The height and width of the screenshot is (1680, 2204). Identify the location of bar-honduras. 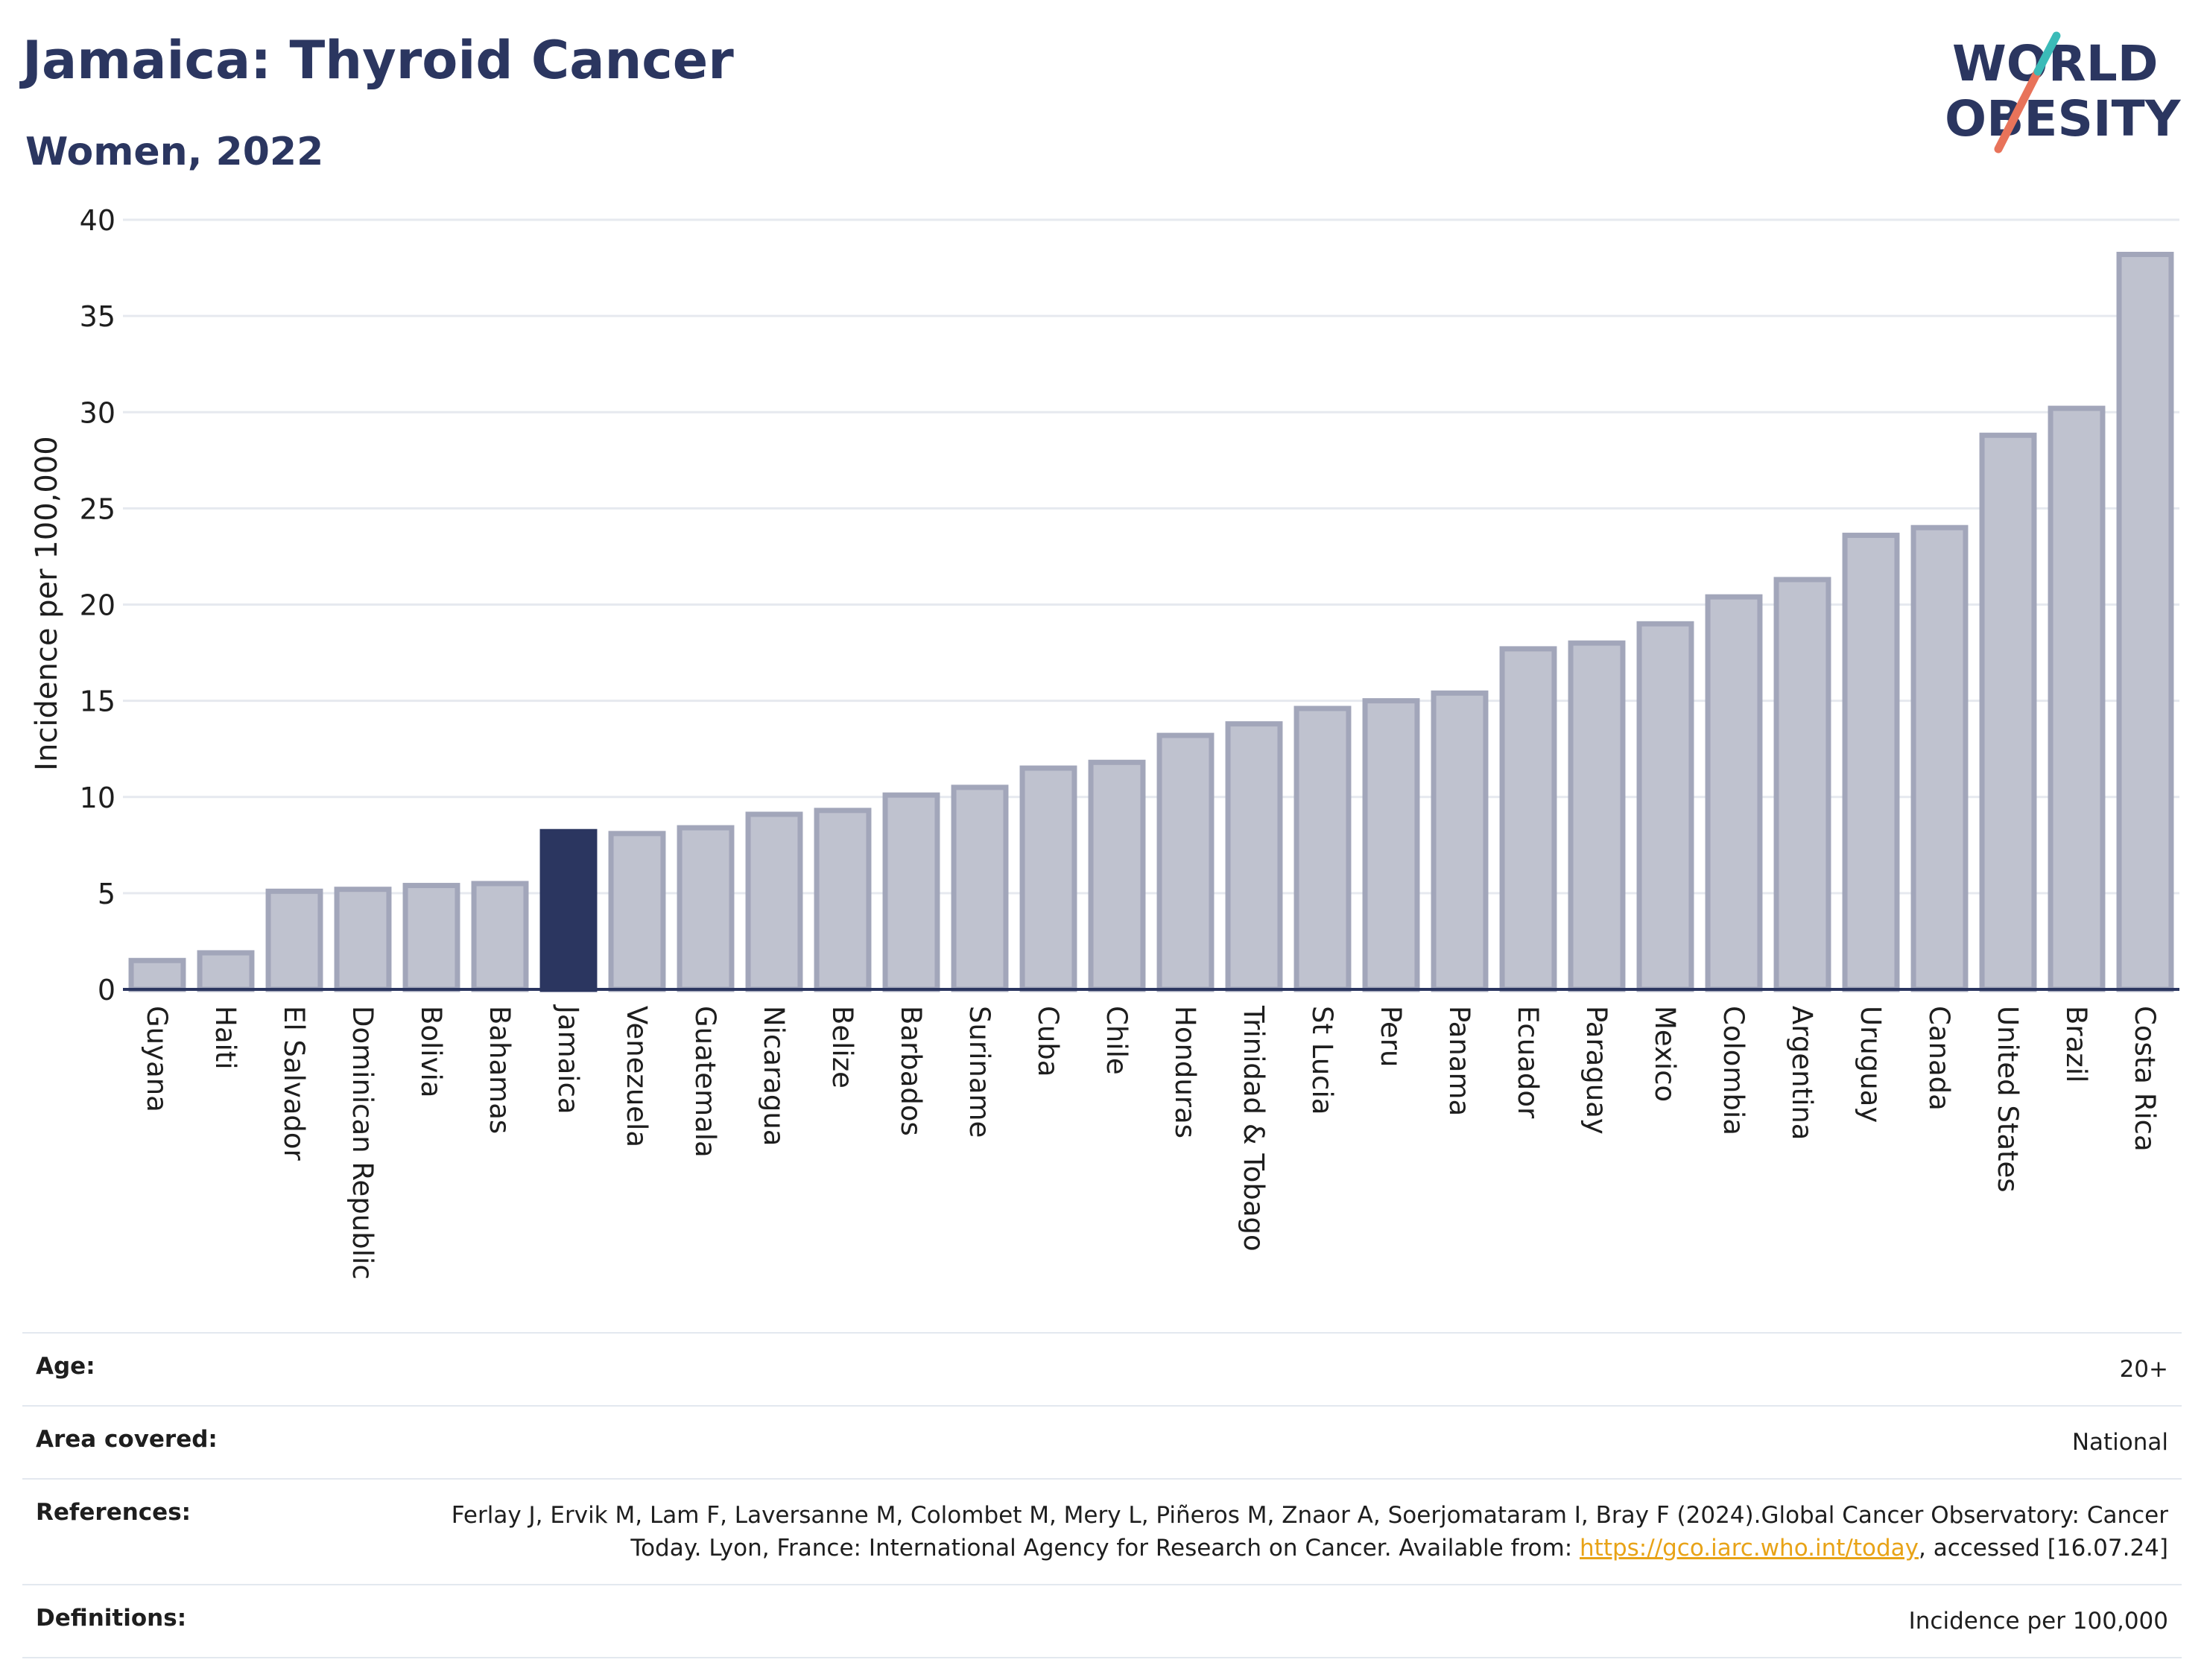
(1185, 862).